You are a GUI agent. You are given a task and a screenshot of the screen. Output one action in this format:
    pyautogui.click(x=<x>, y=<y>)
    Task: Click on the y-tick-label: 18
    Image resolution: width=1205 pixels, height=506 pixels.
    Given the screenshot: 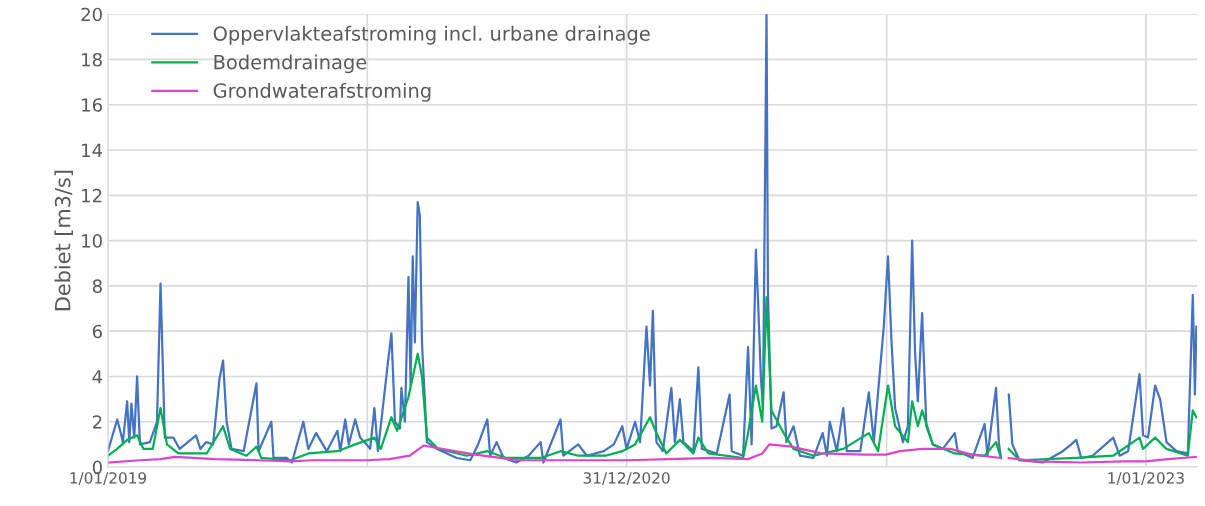 What is the action you would take?
    pyautogui.click(x=92, y=59)
    